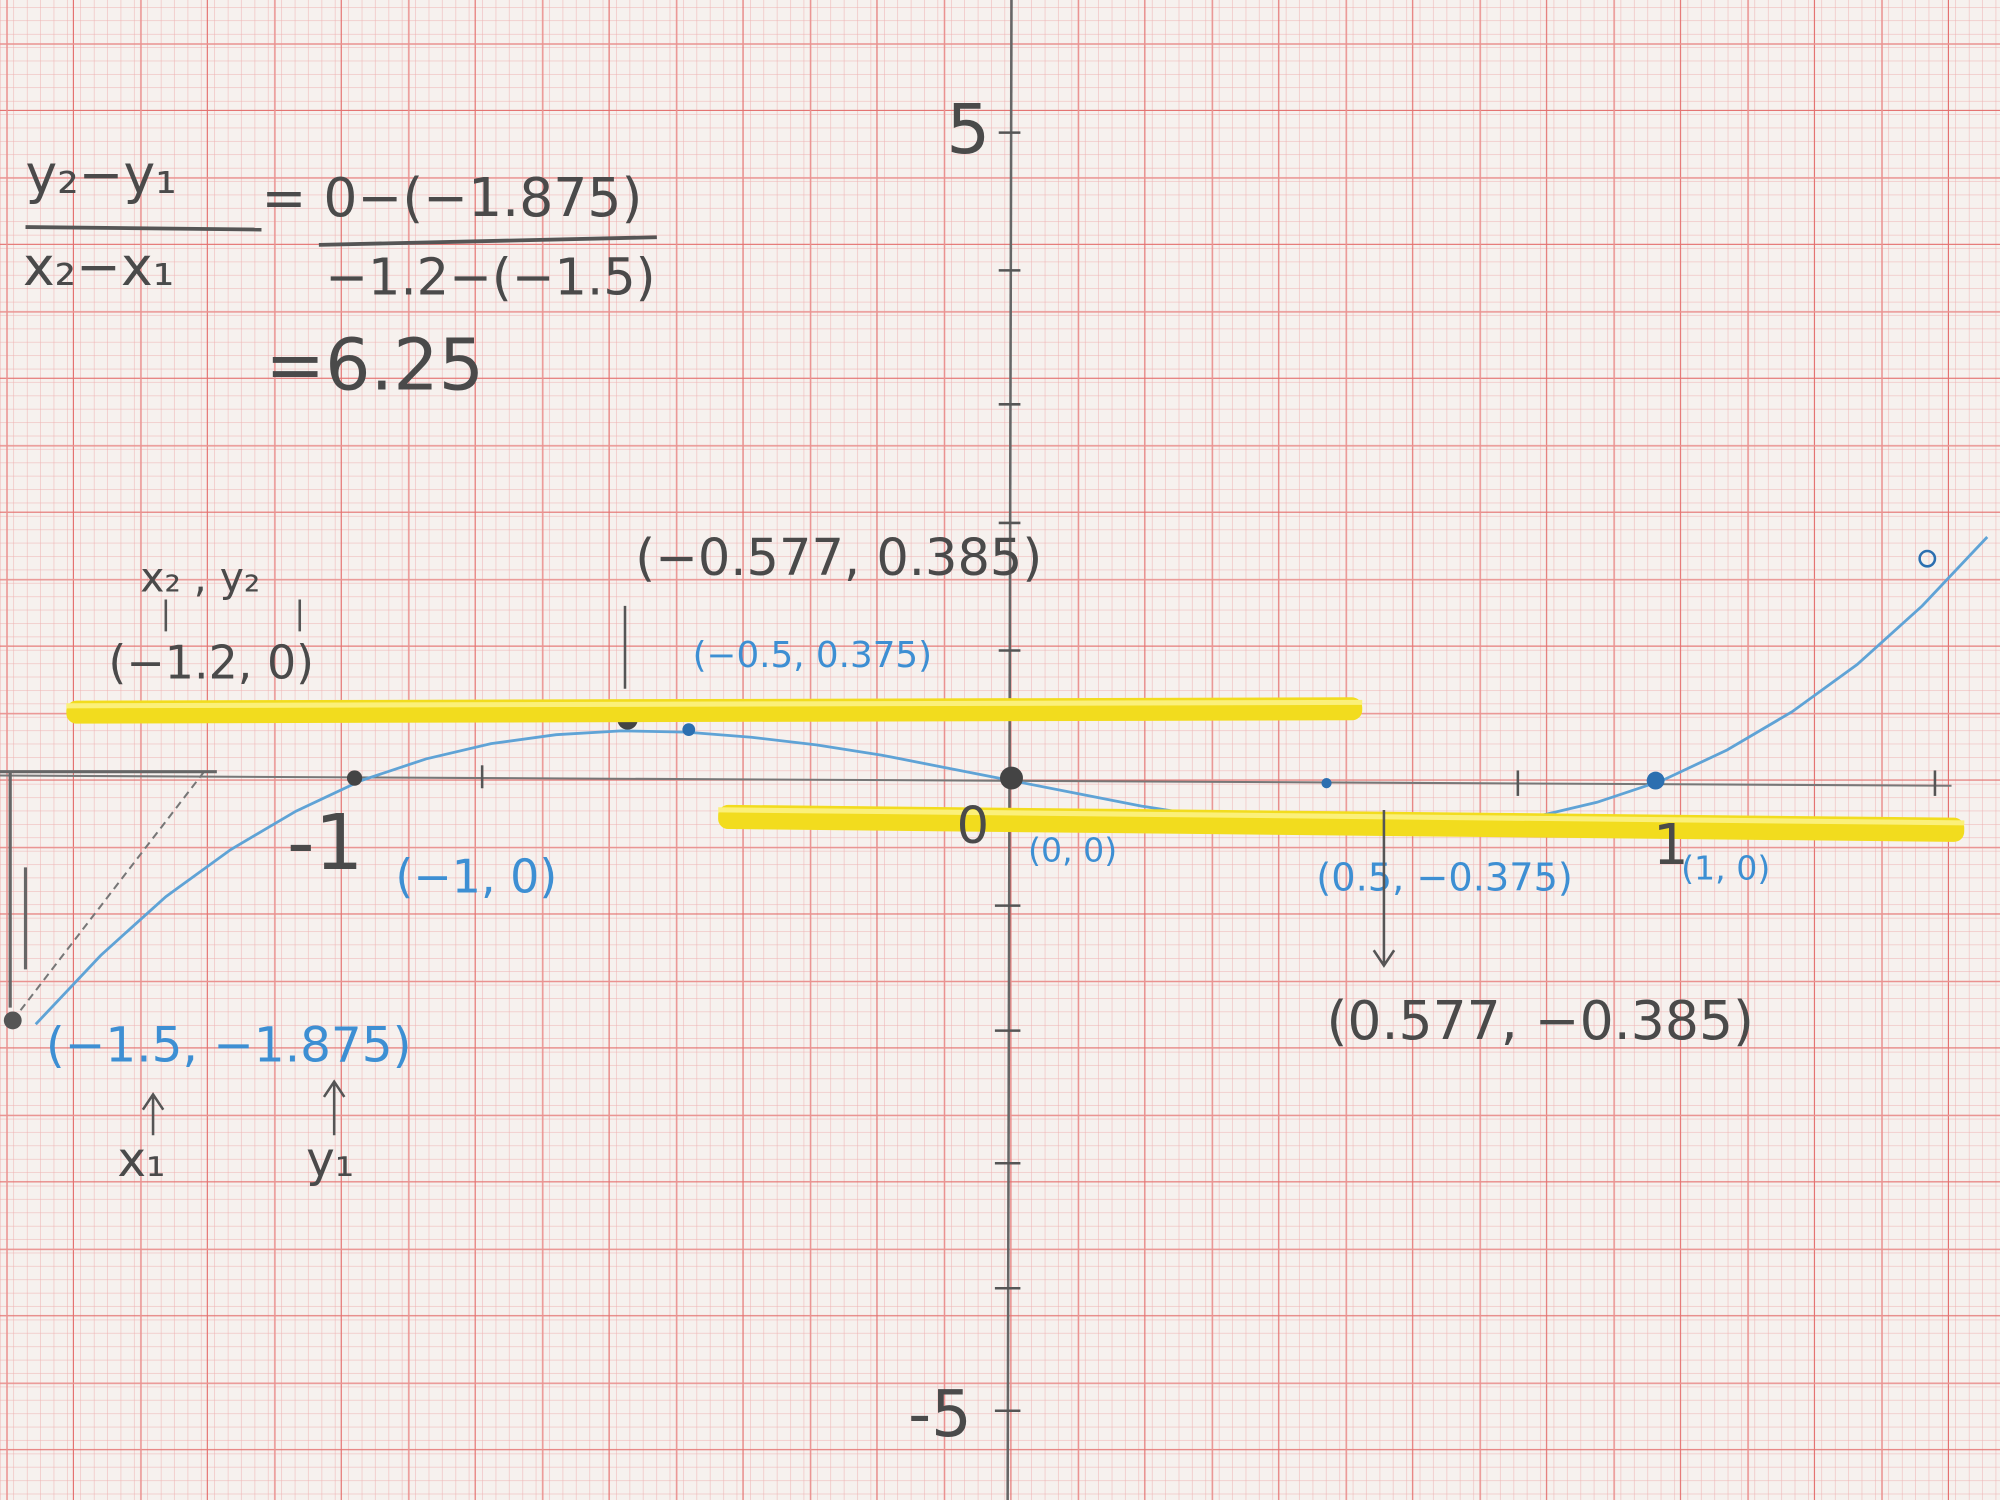  What do you see at coordinates (973, 826) in the screenshot?
I see `origin-label: 0` at bounding box center [973, 826].